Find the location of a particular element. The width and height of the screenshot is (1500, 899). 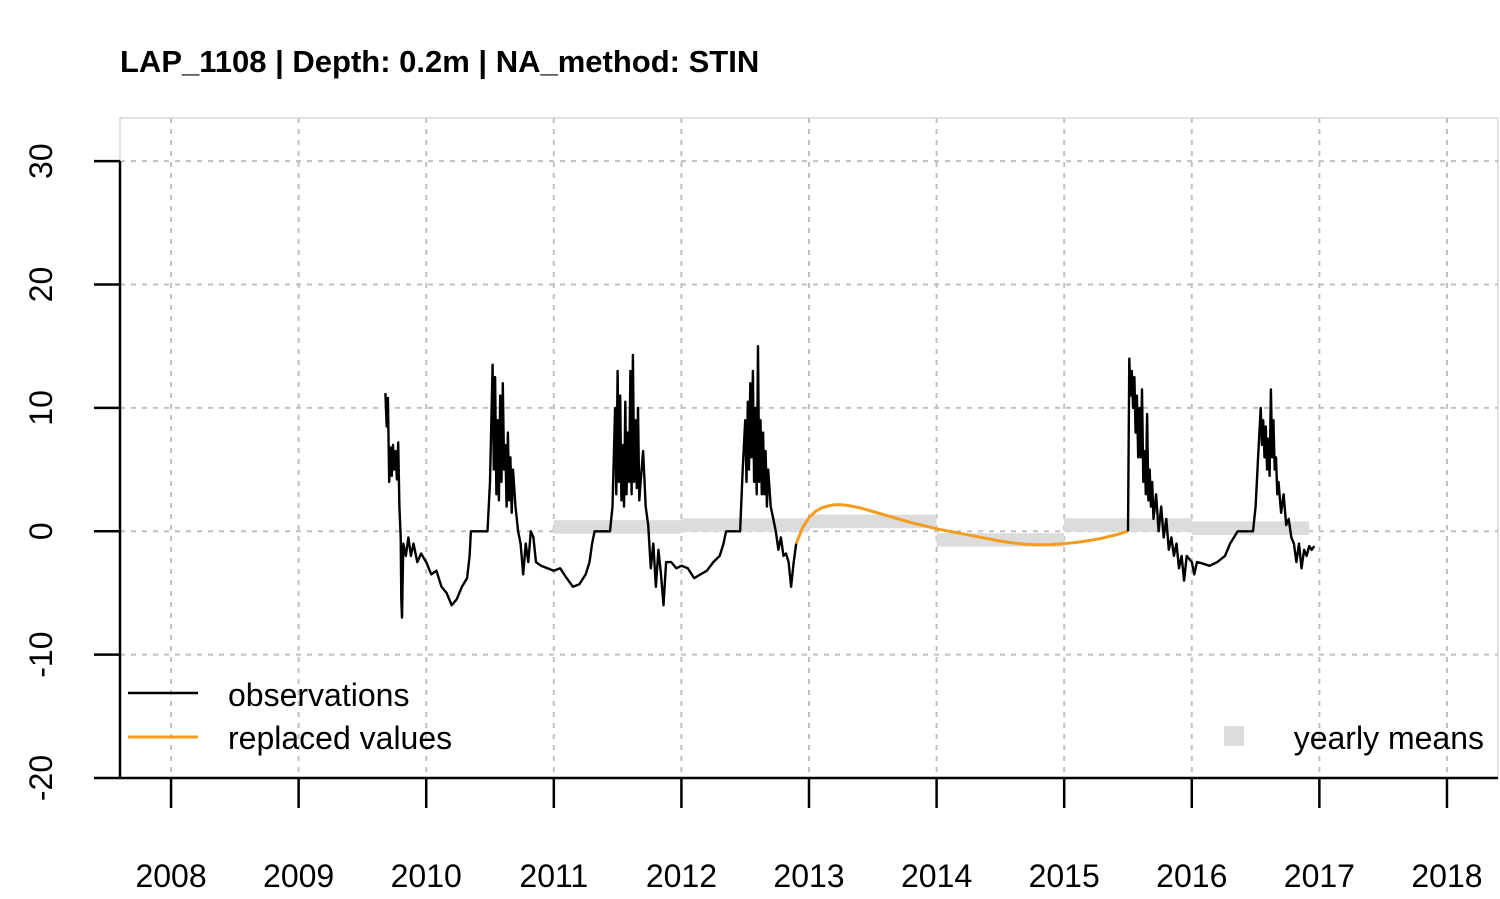

legend-yearly-means-swatch is located at coordinates (1234, 736).